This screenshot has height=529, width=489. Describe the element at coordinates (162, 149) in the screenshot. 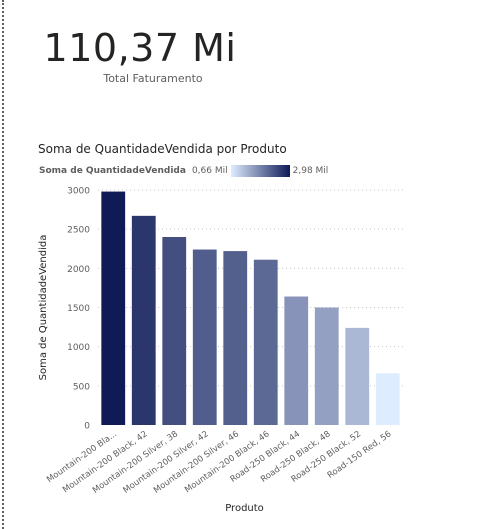

I see `chart-title: Soma de QuantidadeVendida por Produto` at that location.